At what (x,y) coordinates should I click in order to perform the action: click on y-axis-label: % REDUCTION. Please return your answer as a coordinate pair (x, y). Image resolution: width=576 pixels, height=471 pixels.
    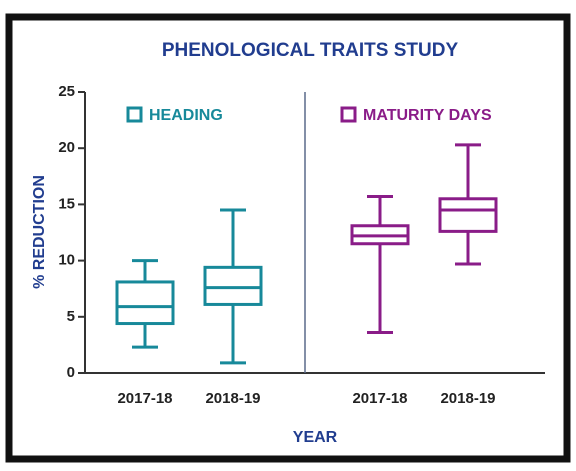
    Looking at the image, I should click on (39, 232).